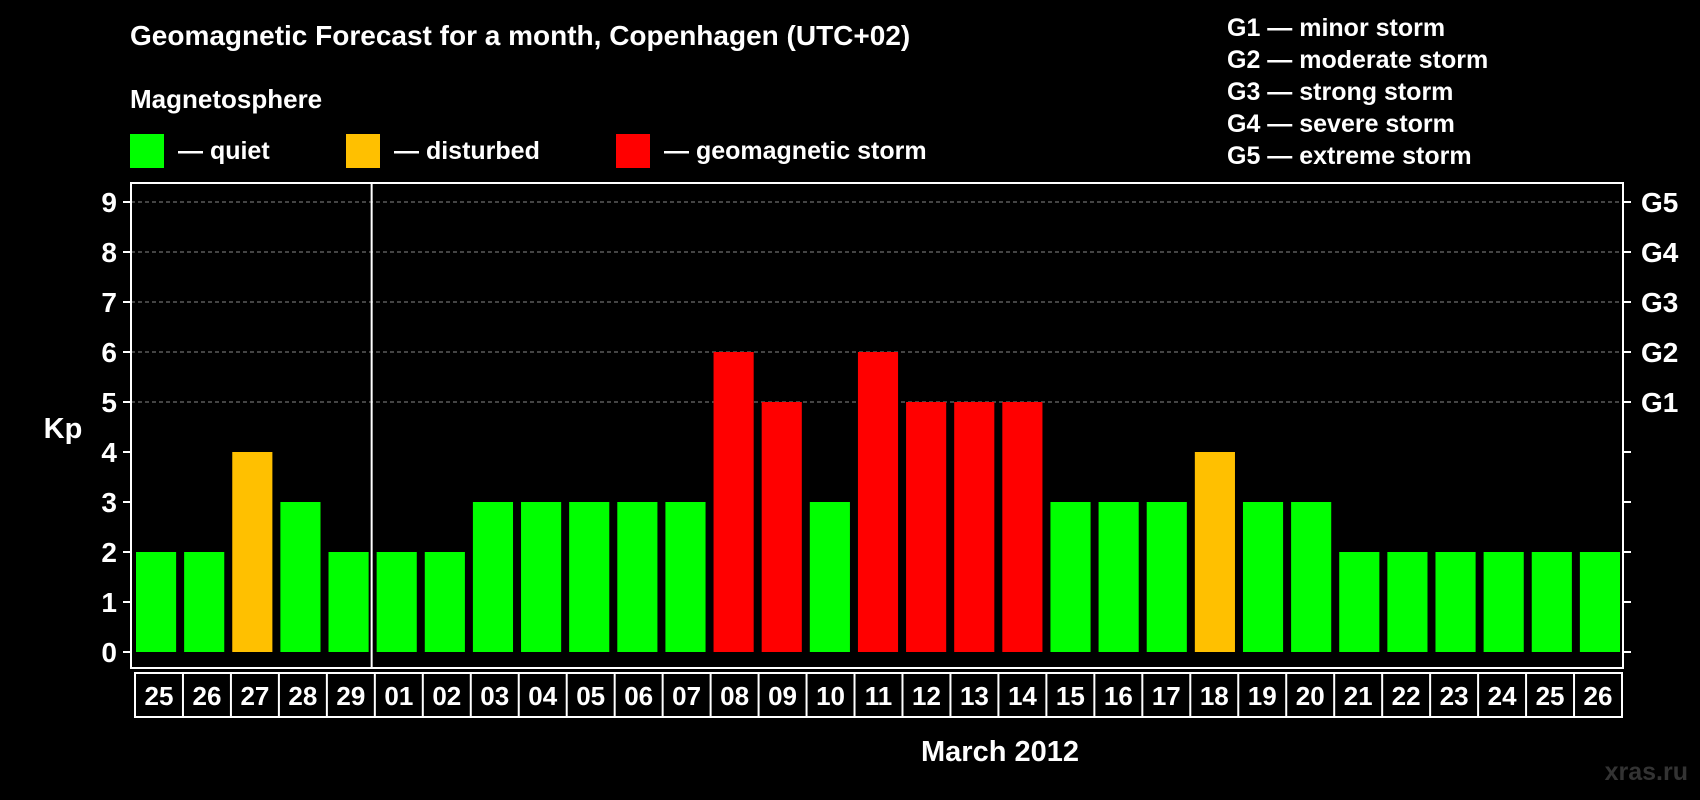 The height and width of the screenshot is (800, 1700). I want to click on legend-quiet: — quiet, so click(200, 151).